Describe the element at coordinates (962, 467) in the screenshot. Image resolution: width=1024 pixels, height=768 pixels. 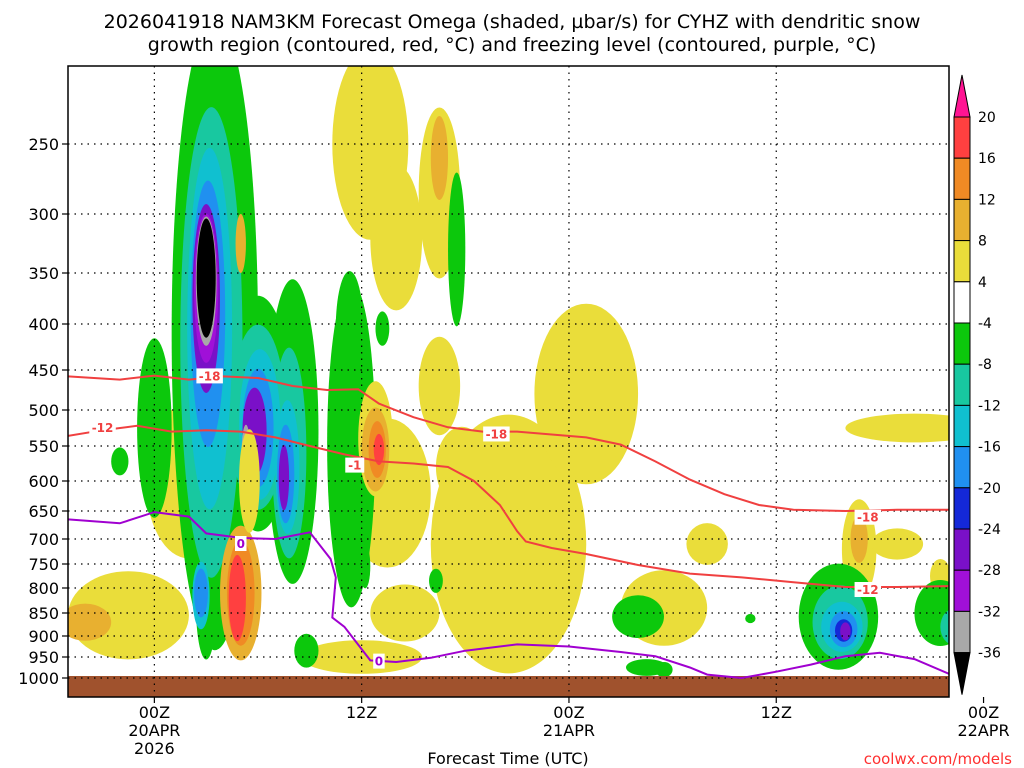
I see `colorbar-swatch-blue` at that location.